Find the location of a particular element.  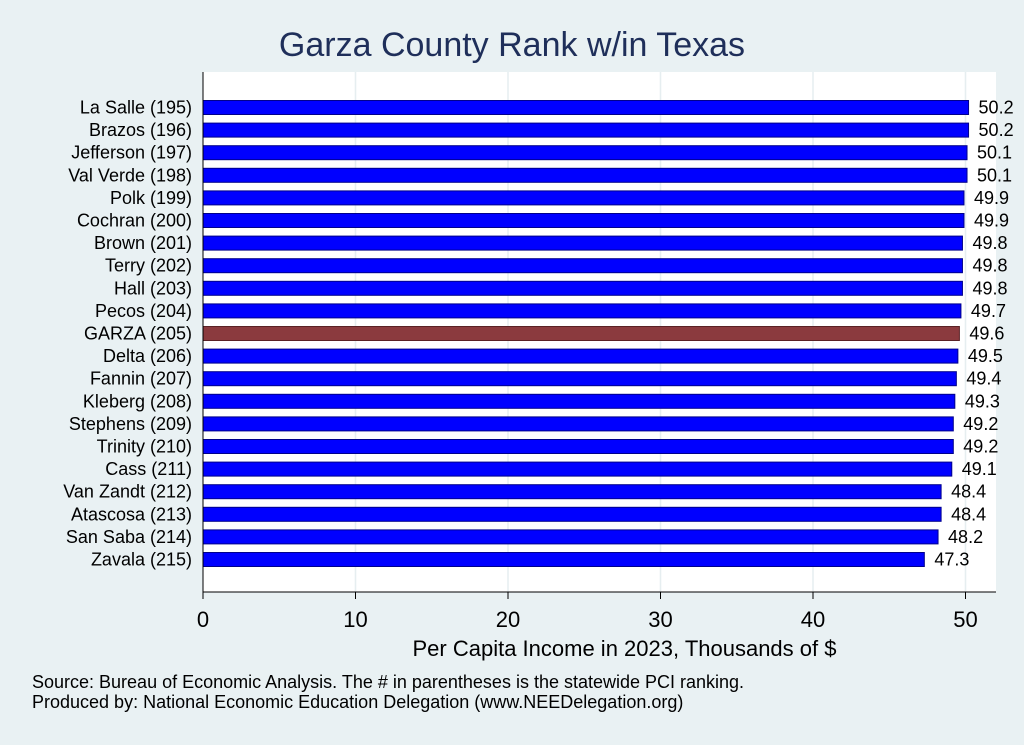

category-label: Cochran (200) is located at coordinates (134, 221).